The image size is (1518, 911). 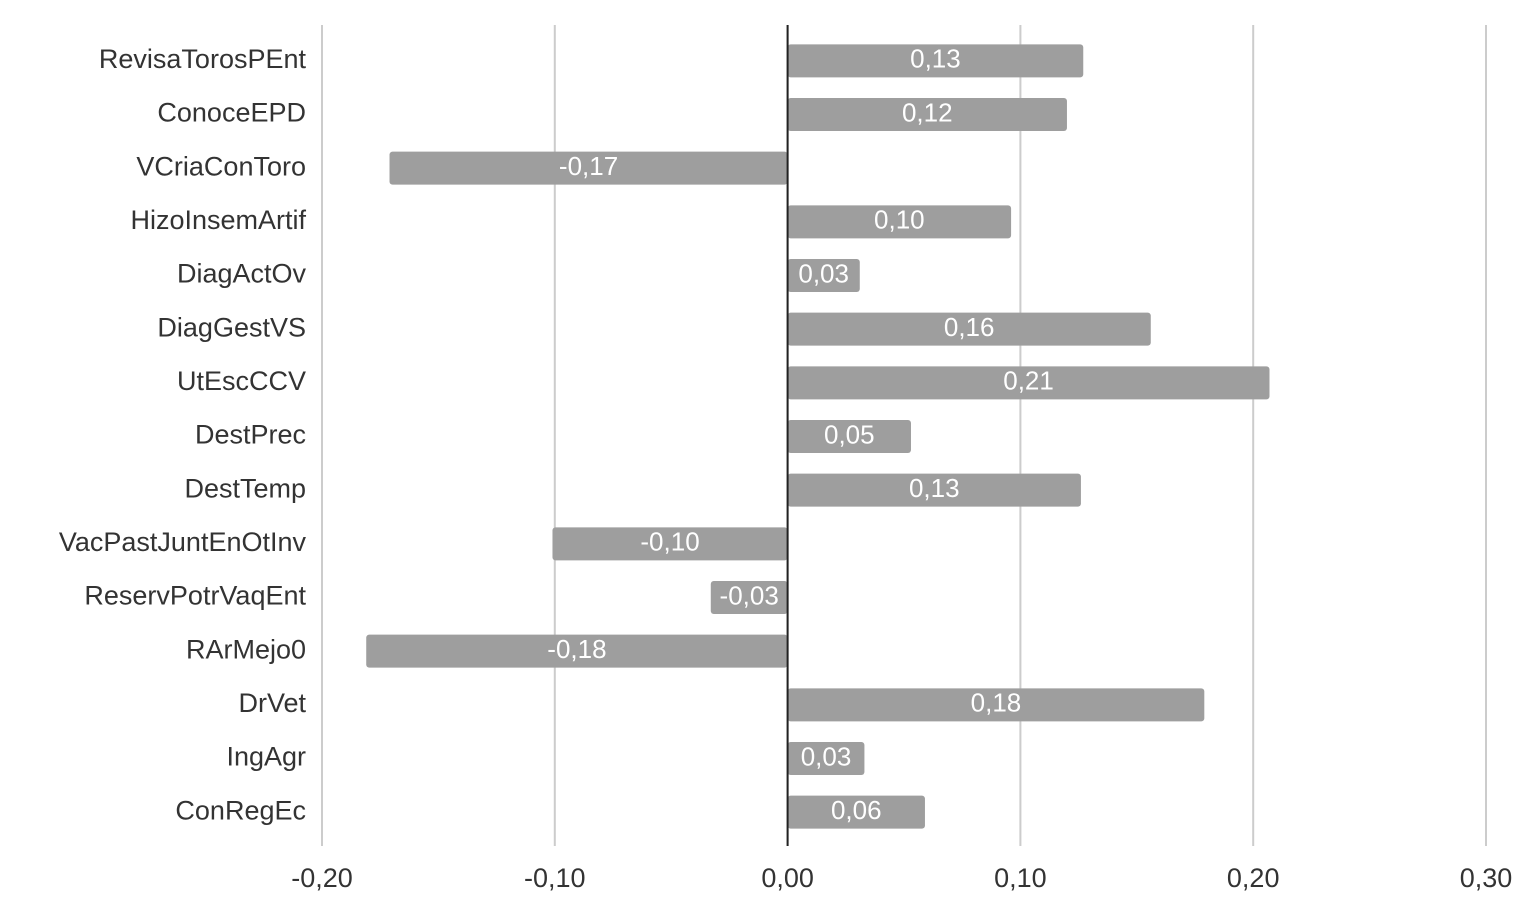 I want to click on y-tick-label: DiagActOv, so click(x=242, y=274).